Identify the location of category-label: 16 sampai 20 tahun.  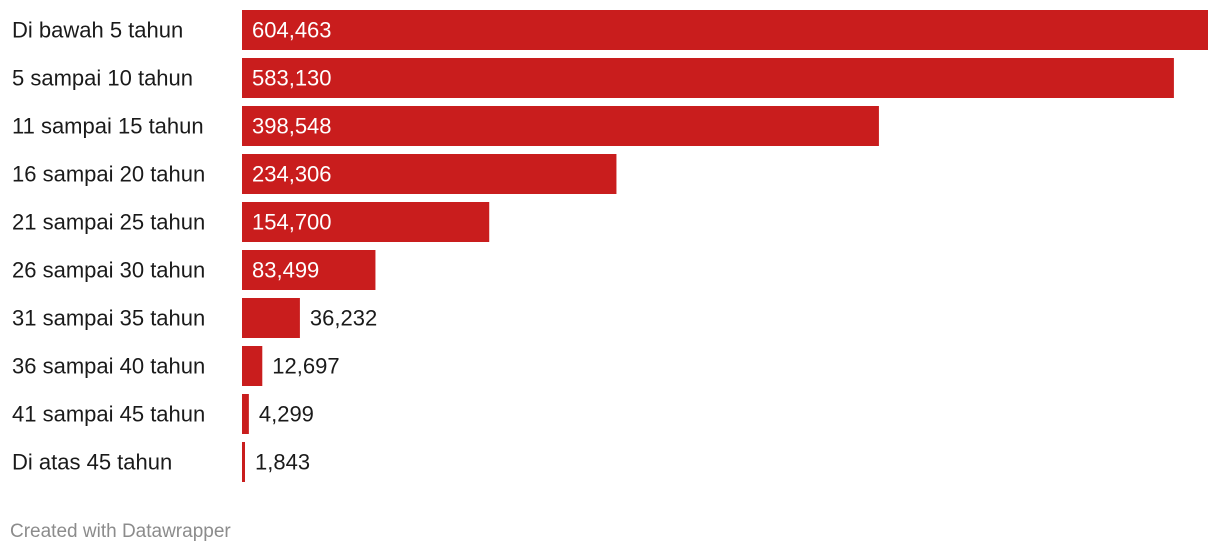
(108, 174).